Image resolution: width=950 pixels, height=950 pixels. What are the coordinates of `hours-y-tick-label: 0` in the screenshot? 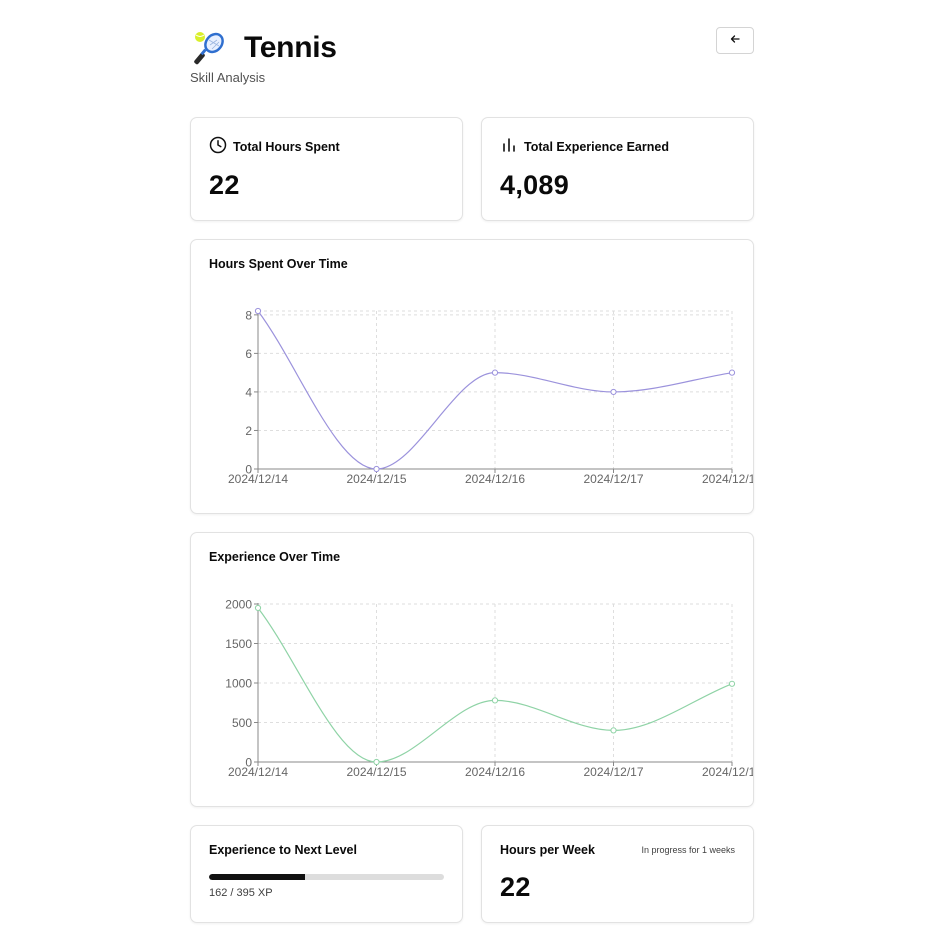 It's located at (248, 470).